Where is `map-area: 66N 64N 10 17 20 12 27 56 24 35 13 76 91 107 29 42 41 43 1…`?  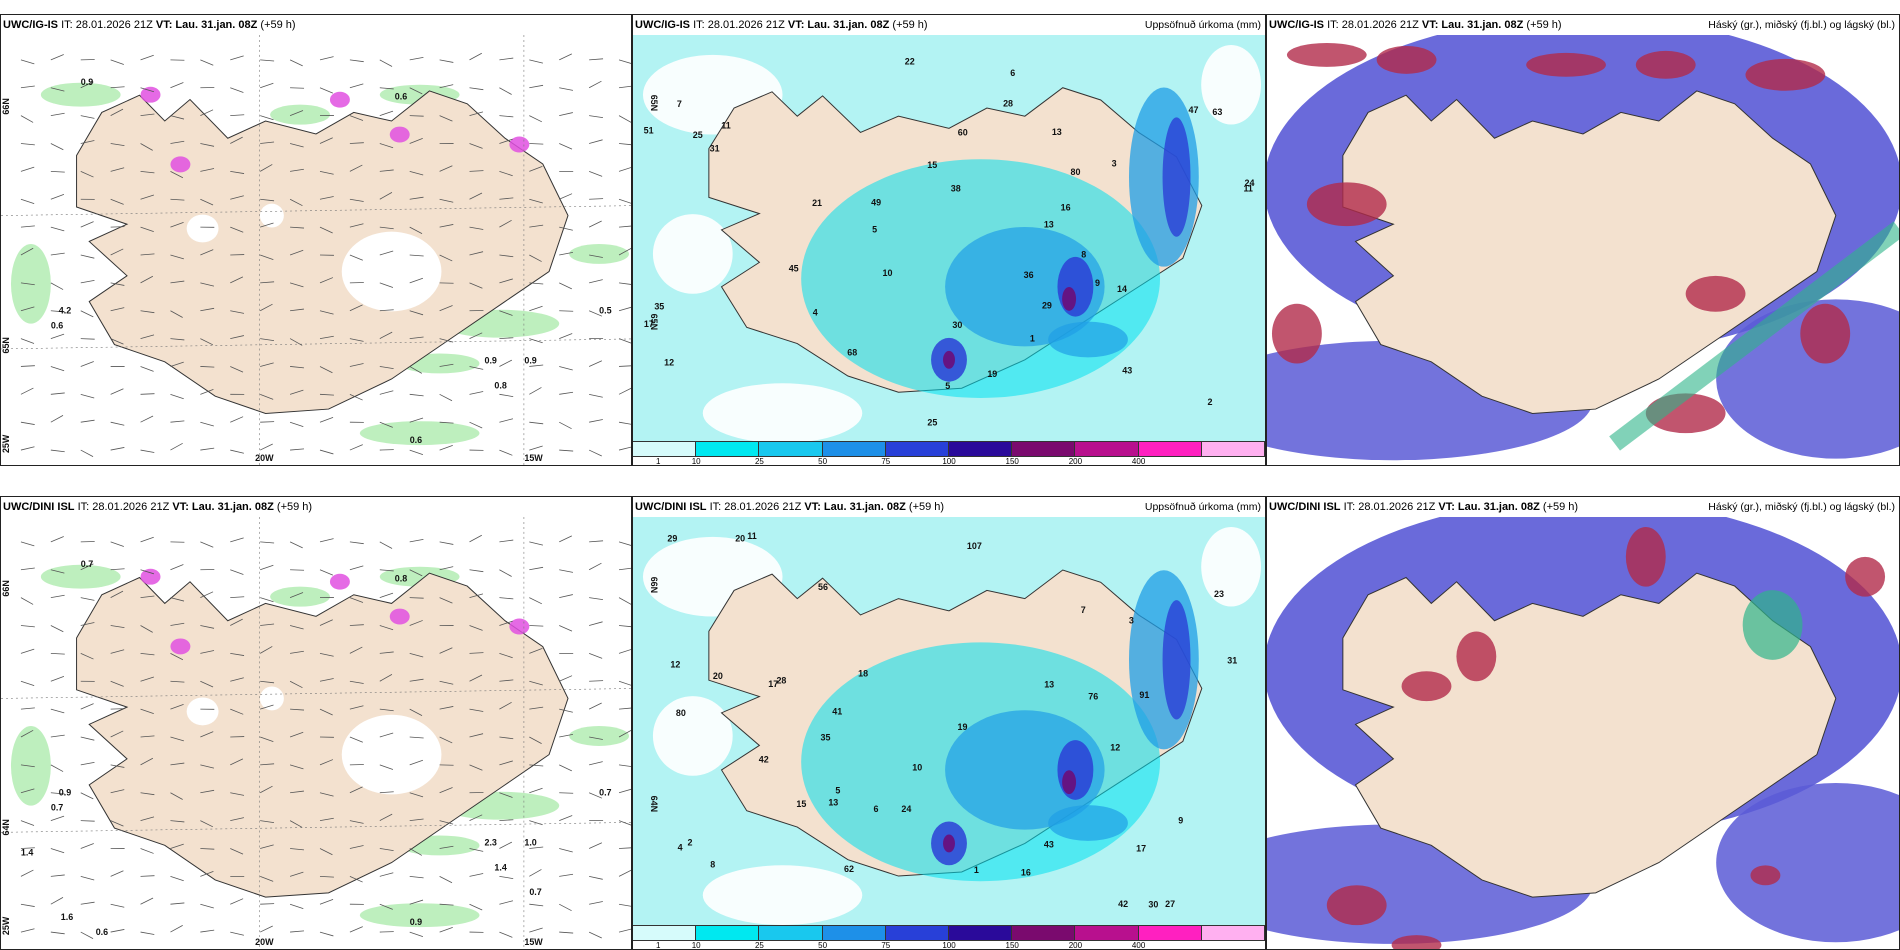 map-area: 66N 64N 10 17 20 12 27 56 24 35 13 76 91 107 29 42 41 43 1… is located at coordinates (949, 721).